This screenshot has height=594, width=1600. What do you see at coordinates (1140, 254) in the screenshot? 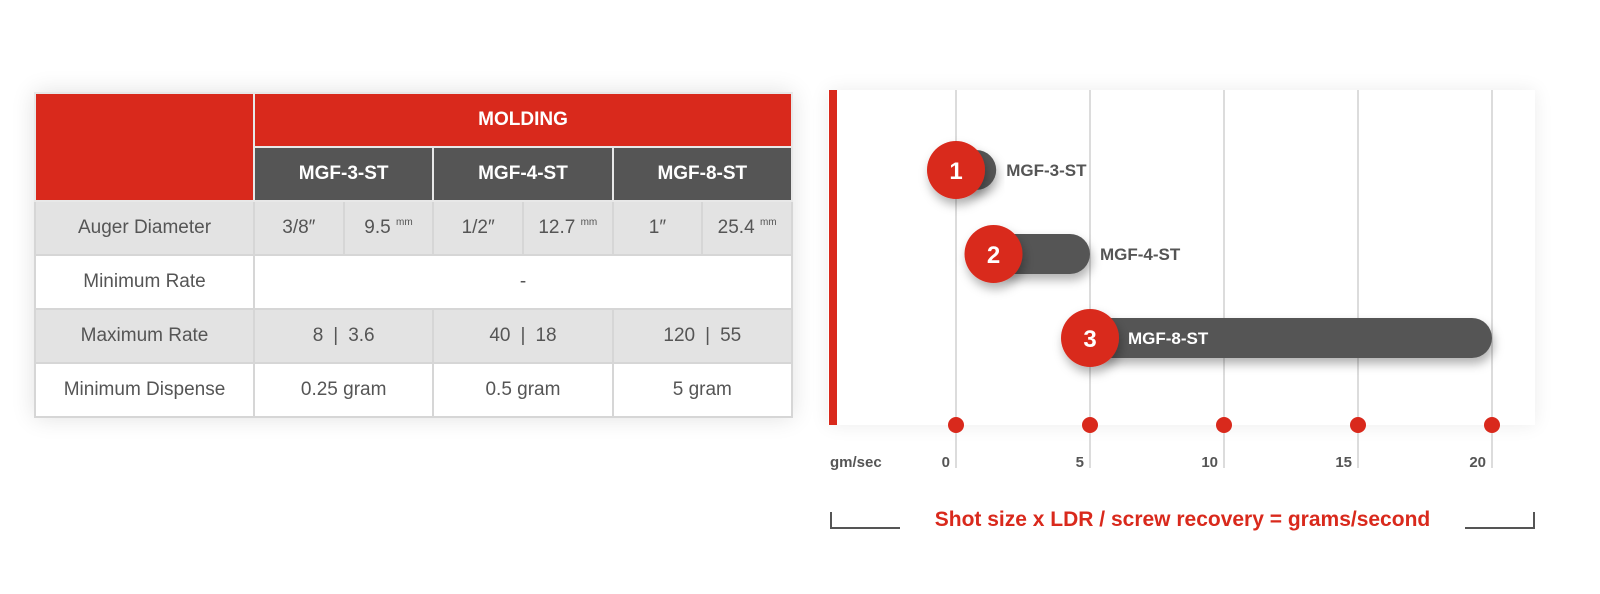
I see `bar-label: MGF-4-ST` at bounding box center [1140, 254].